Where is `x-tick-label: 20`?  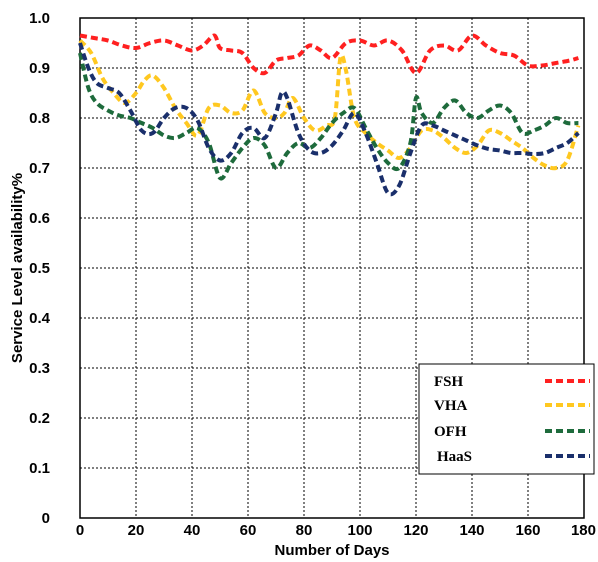 x-tick-label: 20 is located at coordinates (136, 530).